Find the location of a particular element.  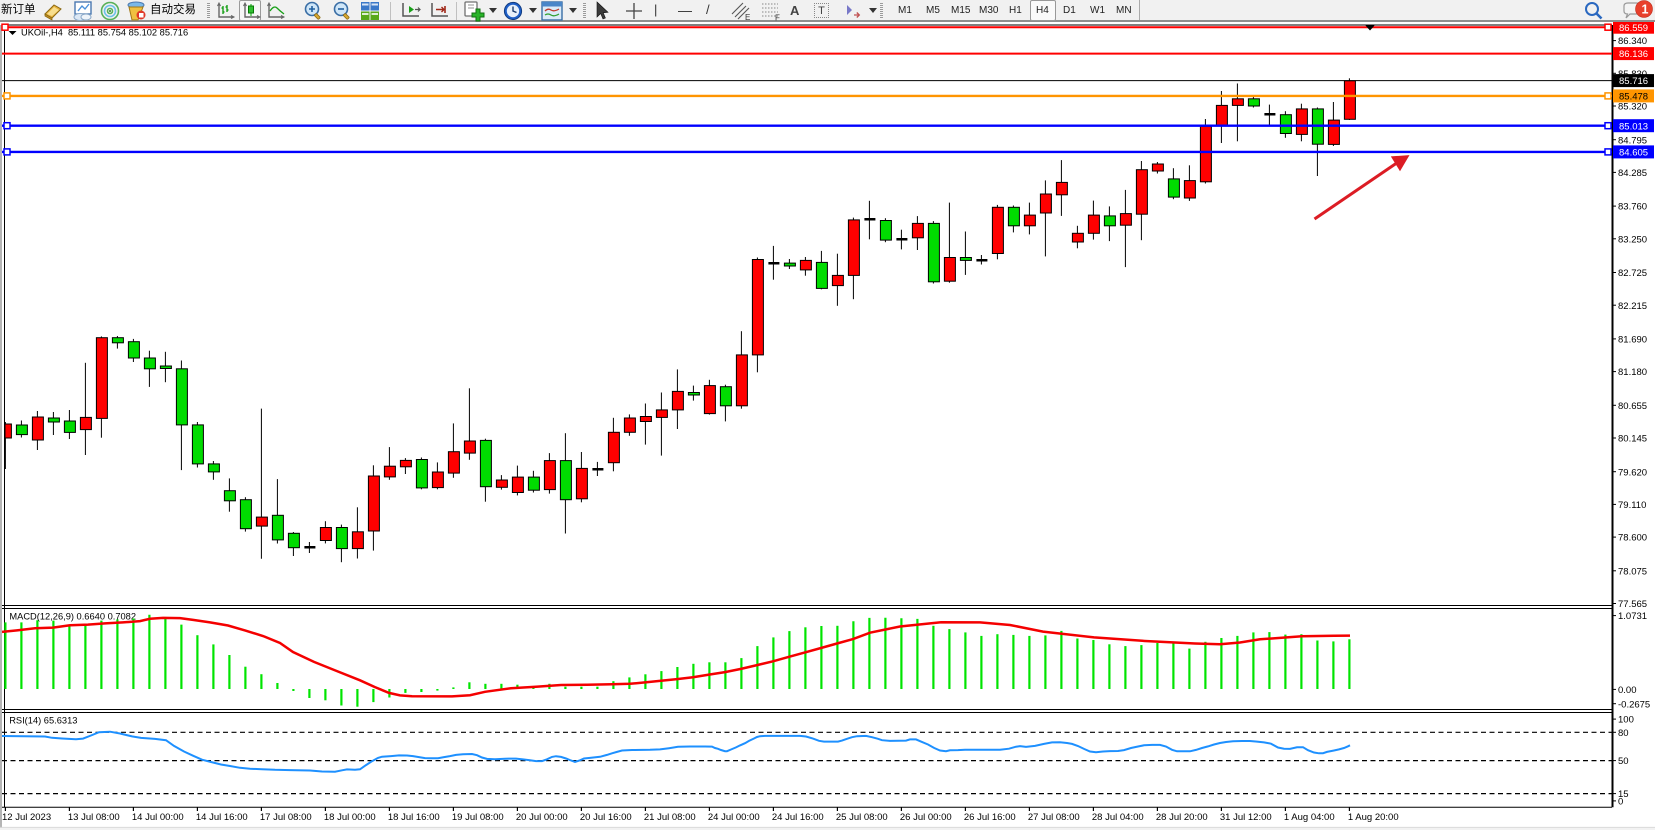

svg-text: 18 Jul 16:00 is located at coordinates (414, 817).